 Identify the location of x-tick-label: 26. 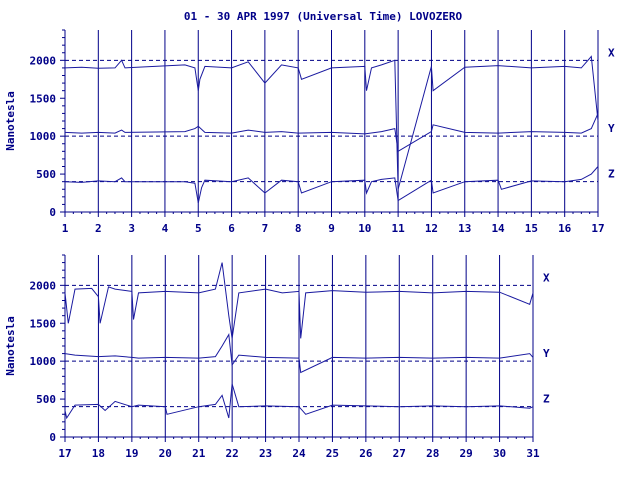
(366, 453).